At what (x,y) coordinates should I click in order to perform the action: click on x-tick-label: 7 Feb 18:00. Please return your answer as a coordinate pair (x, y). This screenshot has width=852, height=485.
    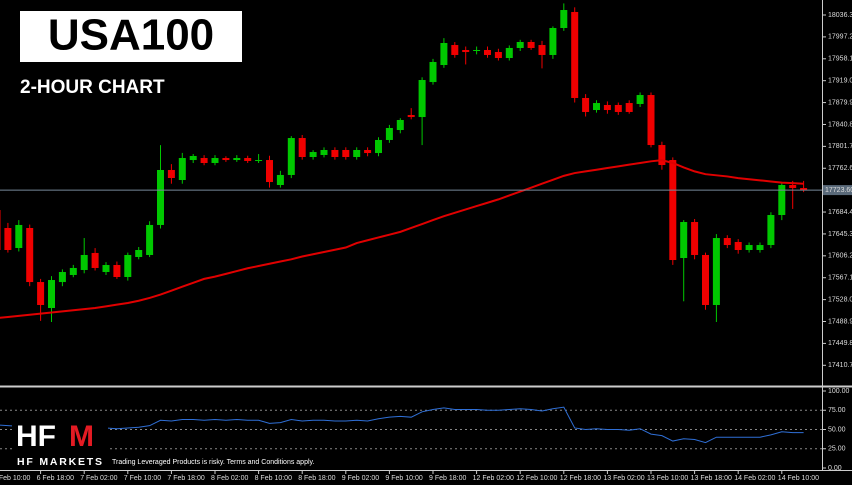
    Looking at the image, I should click on (185, 478).